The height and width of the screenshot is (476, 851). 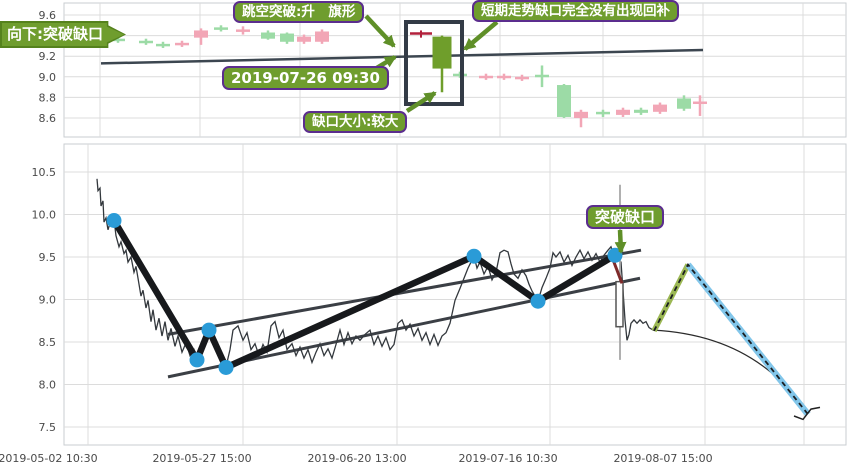 I want to click on svg-text: 2019-05-27 15:00, so click(x=201, y=458).